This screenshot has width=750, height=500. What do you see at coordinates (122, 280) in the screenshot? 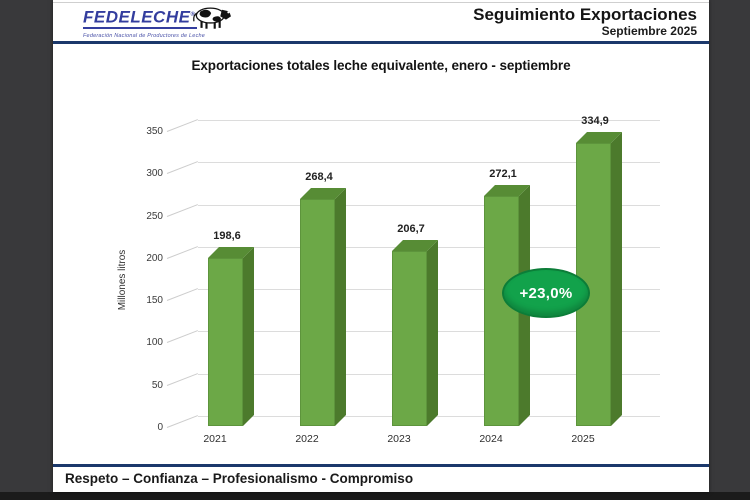
I see `y-axis-title: Millones litros` at bounding box center [122, 280].